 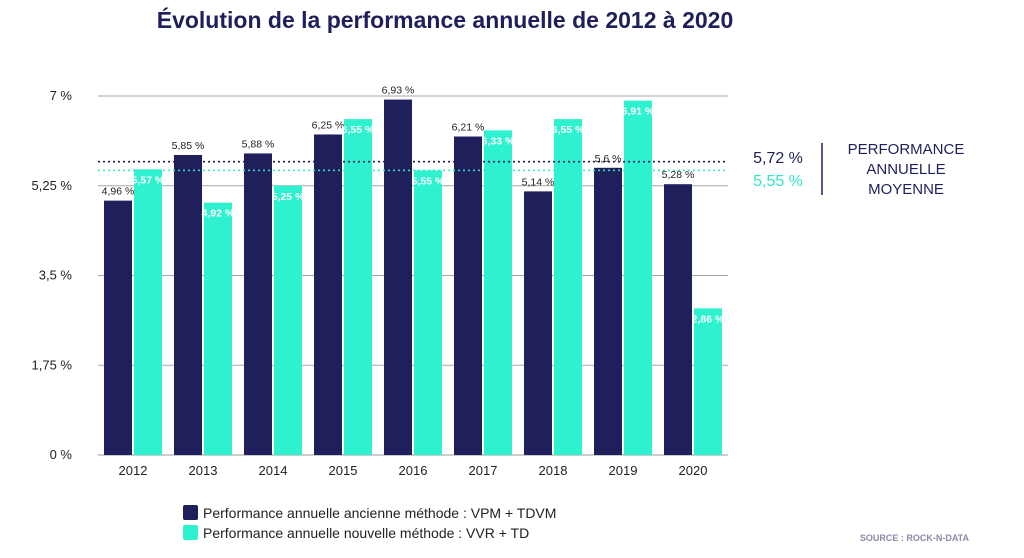 I want to click on data-label-old-method: 5,6 %, so click(x=608, y=159).